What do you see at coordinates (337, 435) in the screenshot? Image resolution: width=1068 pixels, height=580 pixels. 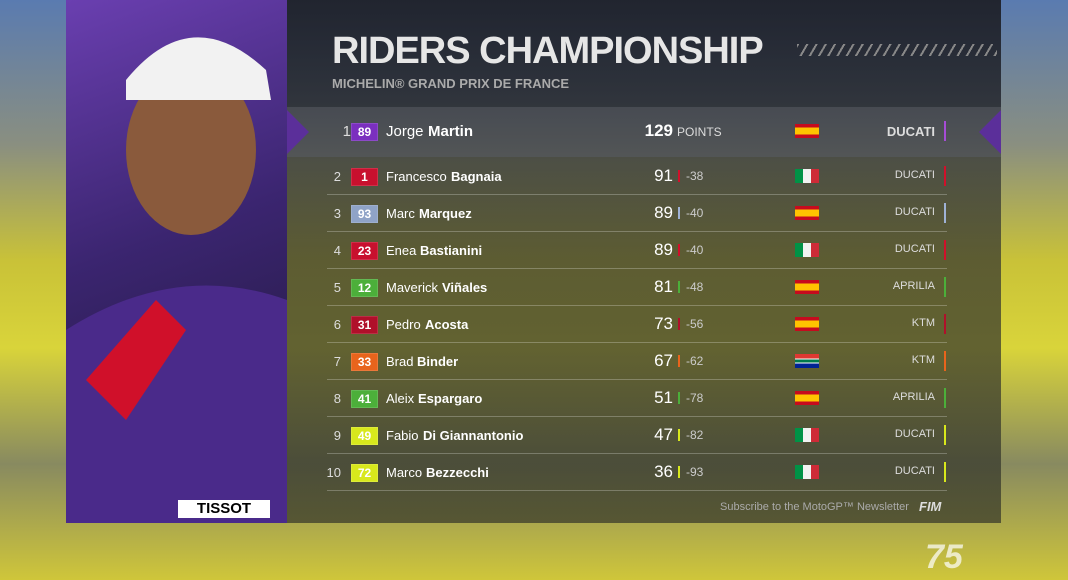 I see `position: 9` at bounding box center [337, 435].